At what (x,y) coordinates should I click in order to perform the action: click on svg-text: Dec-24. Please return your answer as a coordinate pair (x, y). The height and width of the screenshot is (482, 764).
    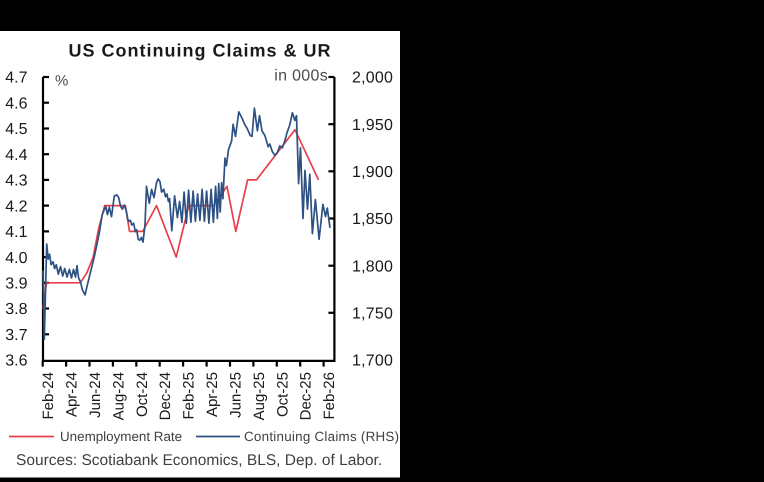
    Looking at the image, I should click on (165, 396).